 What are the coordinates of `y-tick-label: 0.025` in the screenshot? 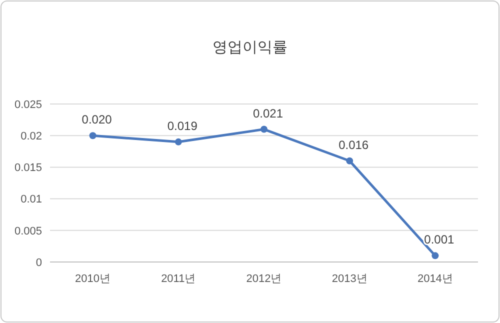 It's located at (28, 104).